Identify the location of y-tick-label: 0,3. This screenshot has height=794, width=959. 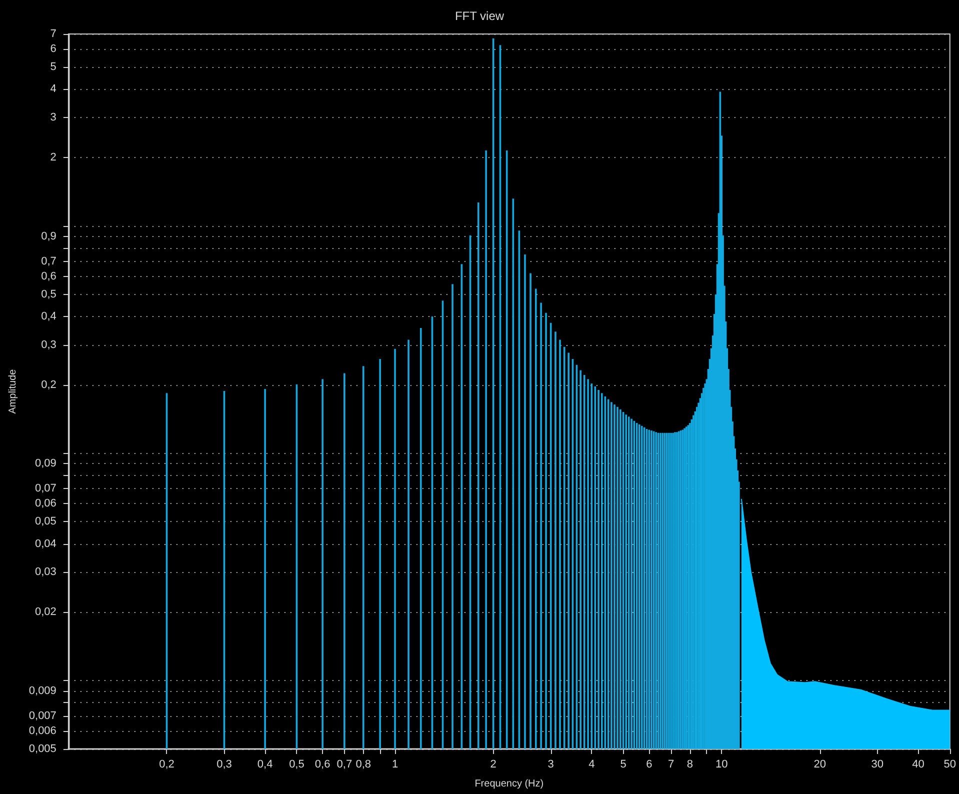
(48, 344).